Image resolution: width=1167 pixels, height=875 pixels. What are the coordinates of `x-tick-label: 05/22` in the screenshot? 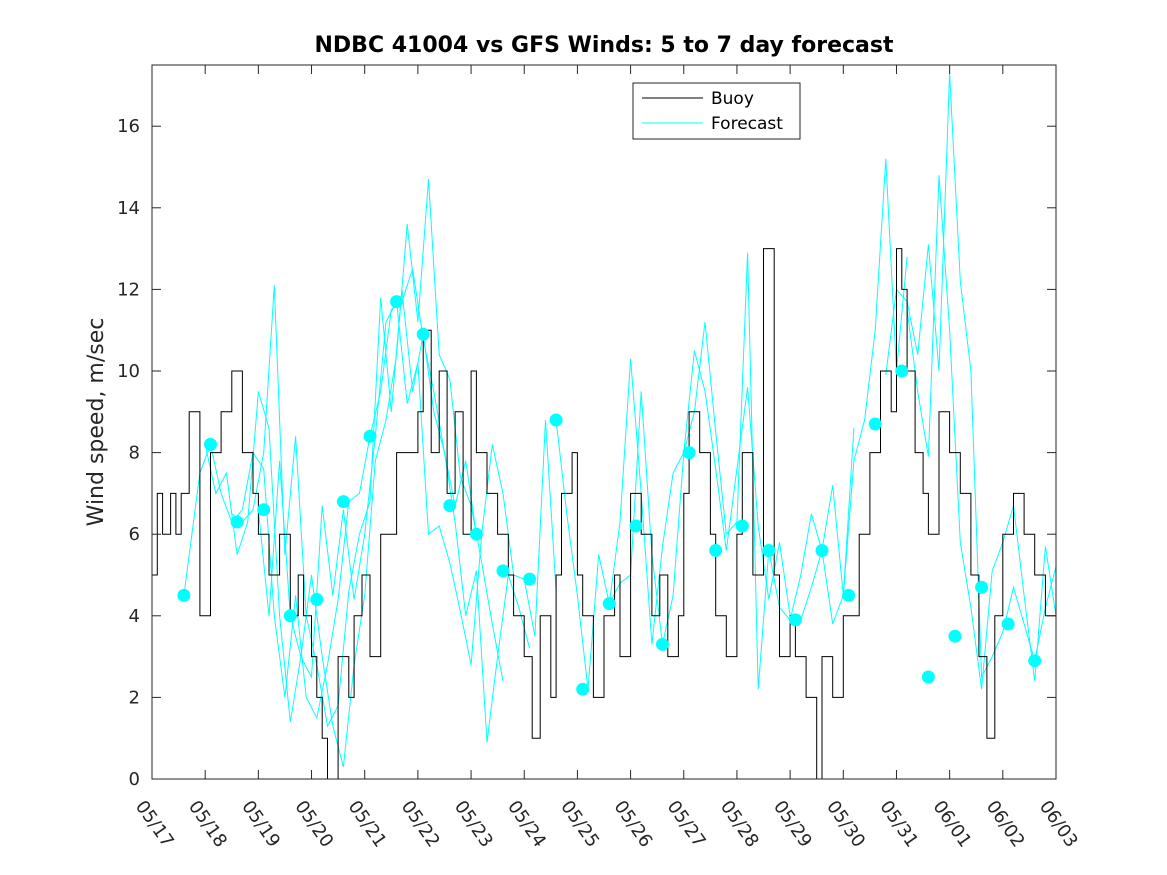 It's located at (420, 824).